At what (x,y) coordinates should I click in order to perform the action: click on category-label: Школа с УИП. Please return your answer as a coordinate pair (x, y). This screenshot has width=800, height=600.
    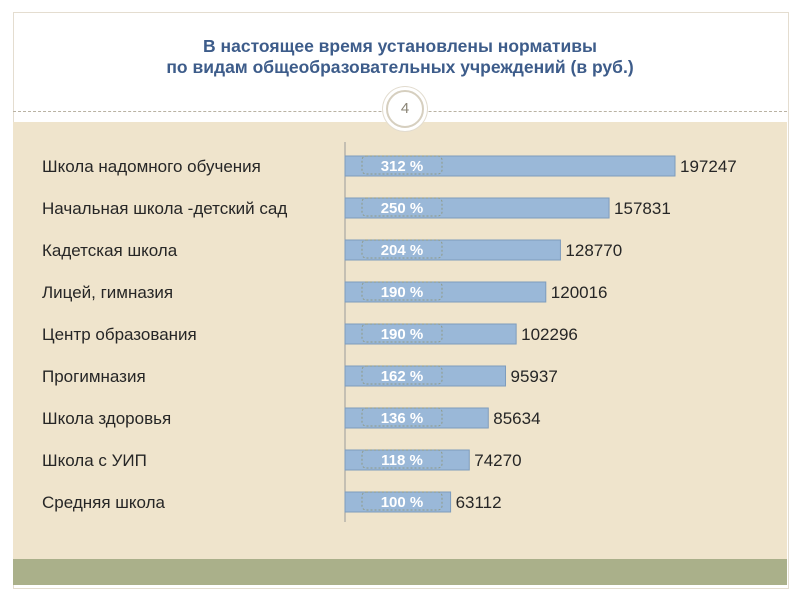
    Looking at the image, I should click on (94, 460).